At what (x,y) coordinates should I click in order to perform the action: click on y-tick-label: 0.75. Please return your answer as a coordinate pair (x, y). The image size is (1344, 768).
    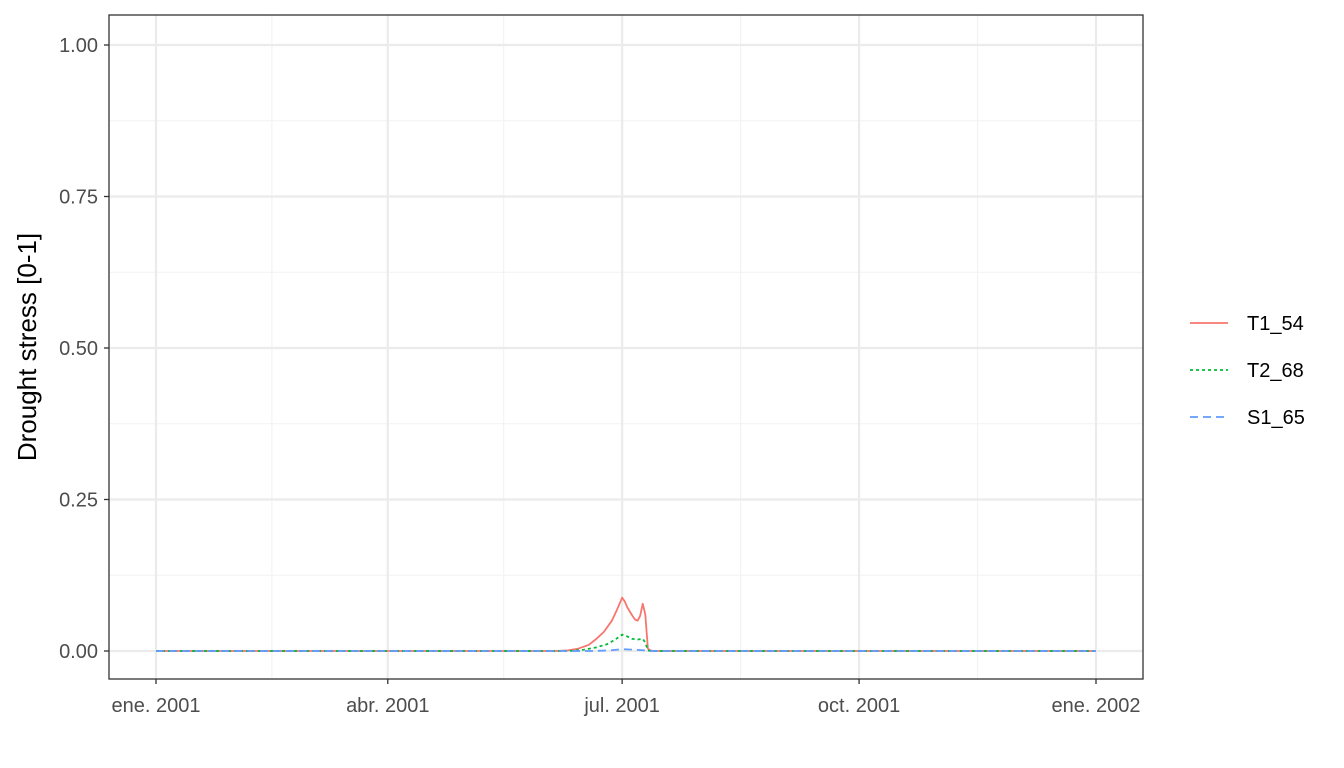
    Looking at the image, I should click on (78, 198).